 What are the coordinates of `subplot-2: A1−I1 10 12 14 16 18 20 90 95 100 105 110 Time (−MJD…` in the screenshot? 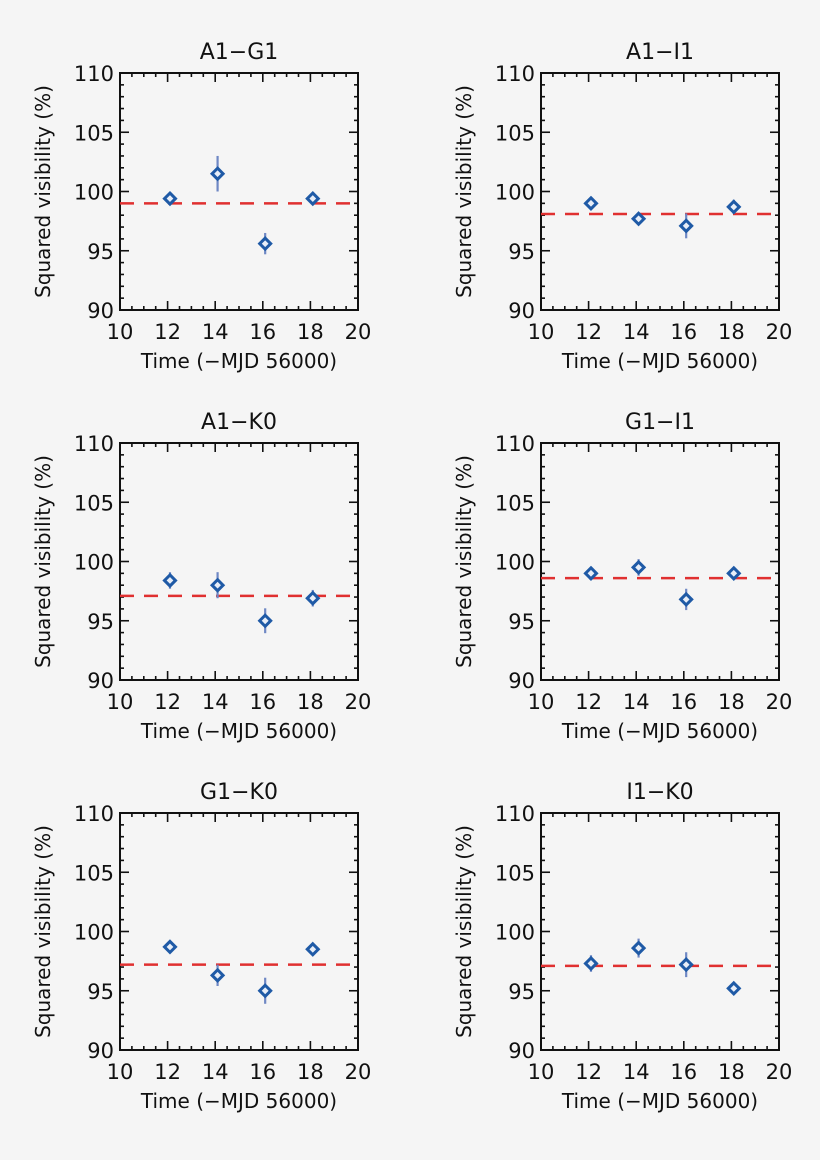 It's located at (622, 206).